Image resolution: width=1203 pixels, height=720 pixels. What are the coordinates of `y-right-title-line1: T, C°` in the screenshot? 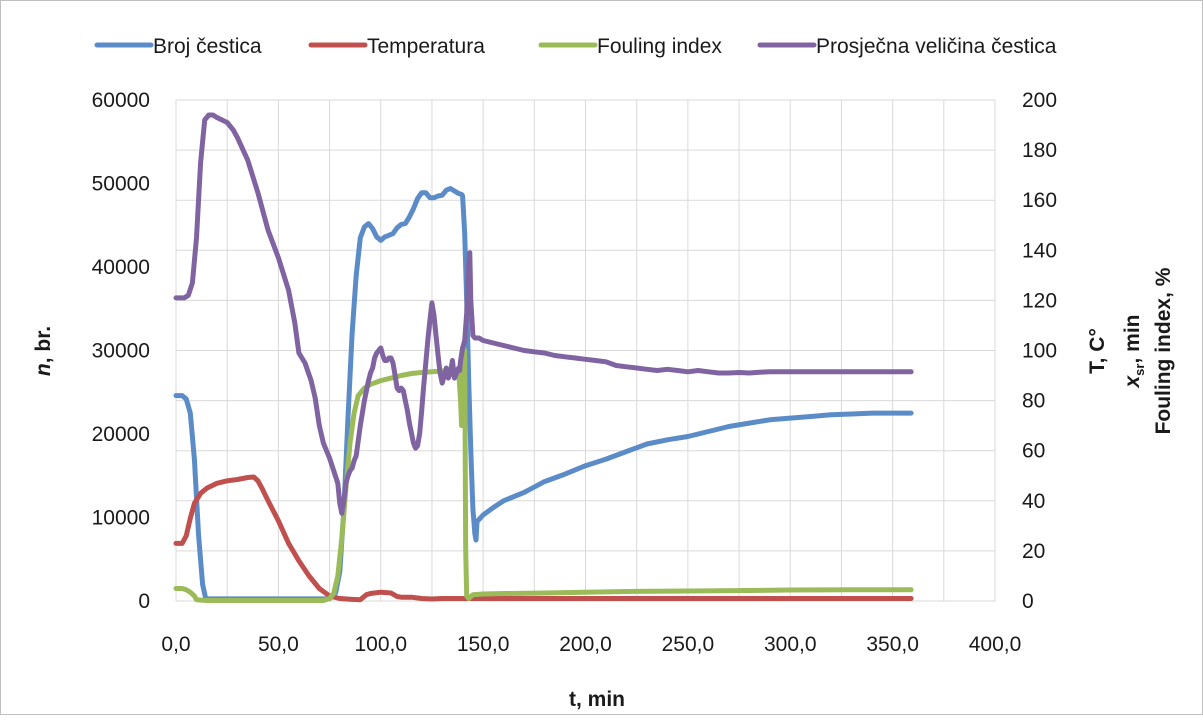 It's located at (1097, 351).